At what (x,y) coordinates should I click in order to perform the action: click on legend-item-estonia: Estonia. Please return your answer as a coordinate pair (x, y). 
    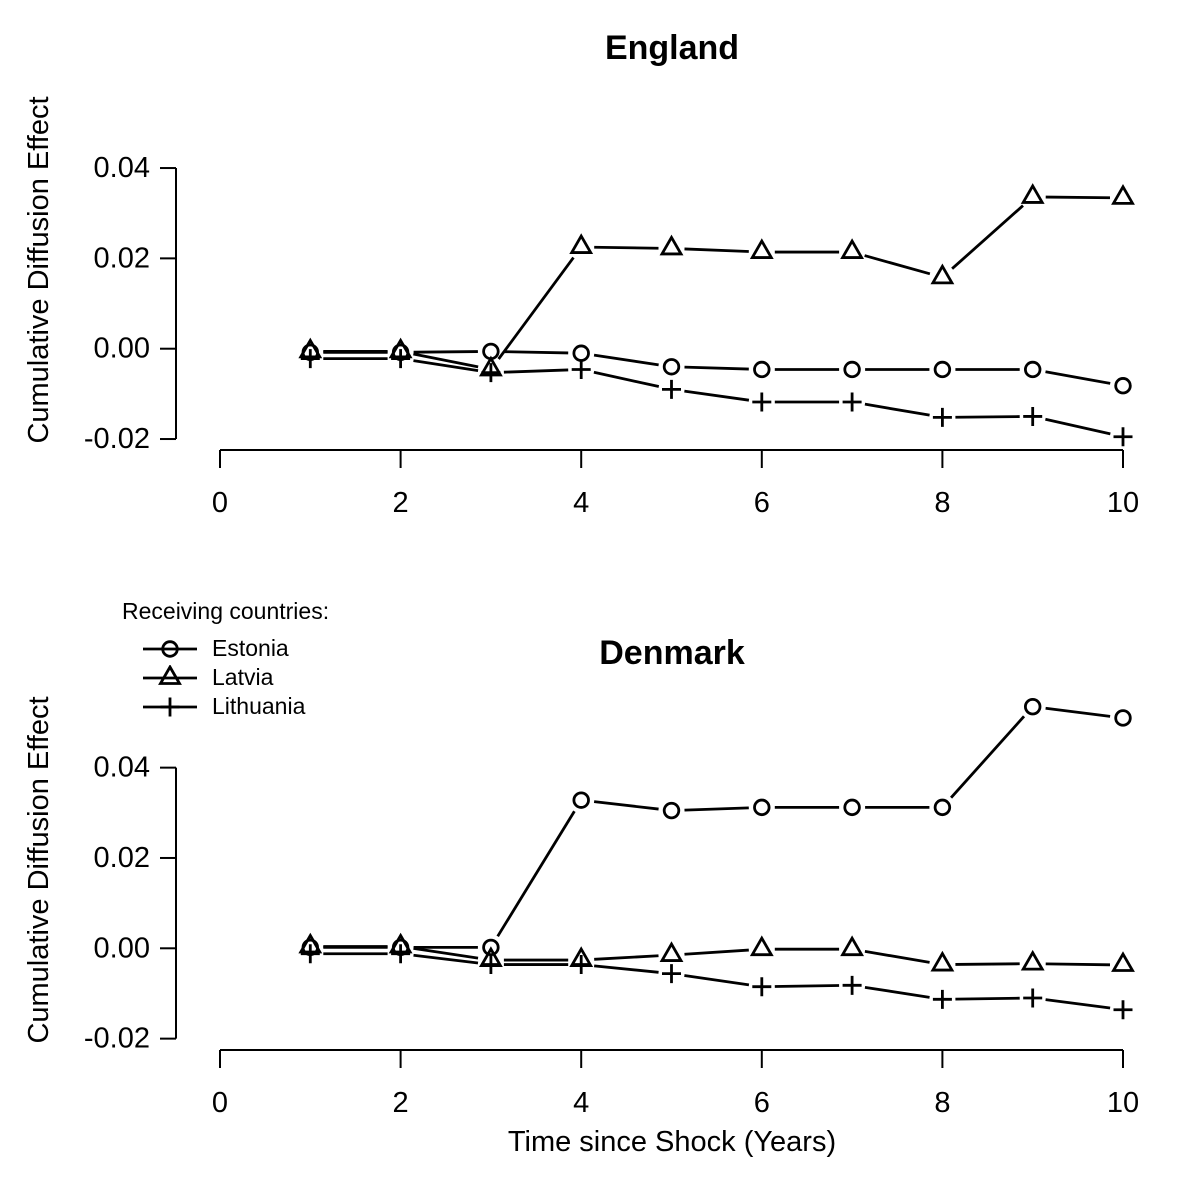
    Looking at the image, I should click on (225, 648).